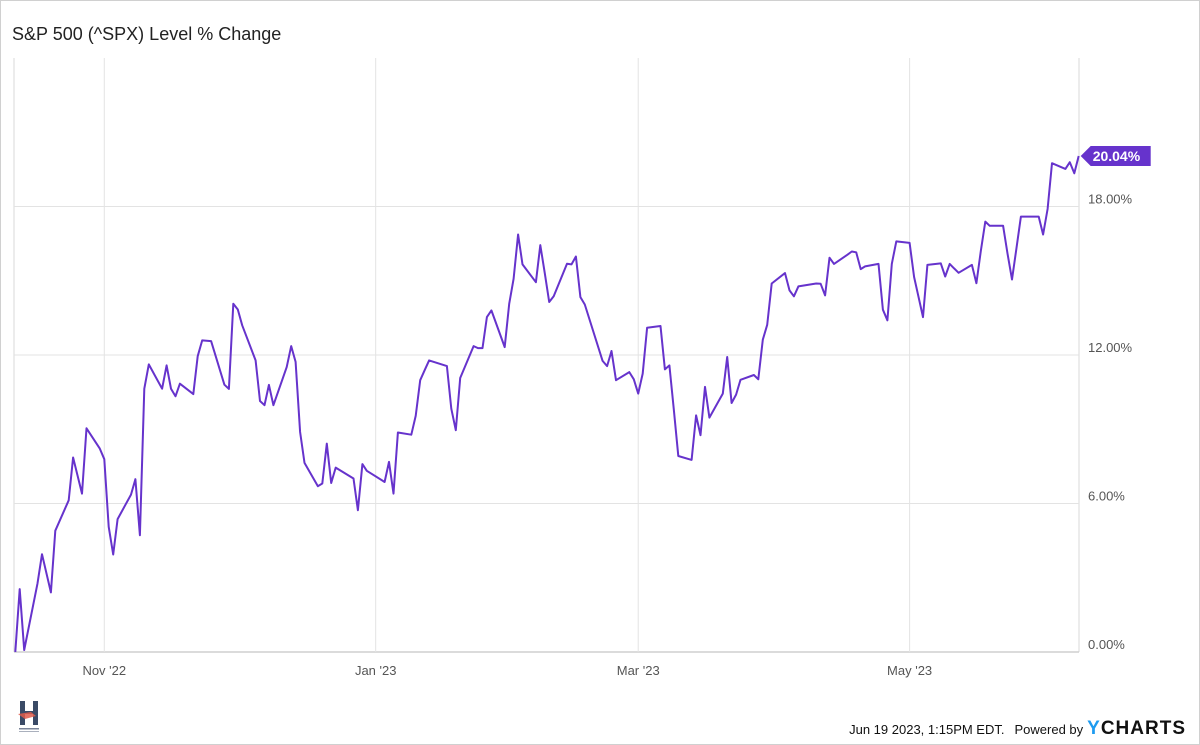 The image size is (1200, 745). I want to click on ycharts-logo: YCHARTS, so click(1136, 729).